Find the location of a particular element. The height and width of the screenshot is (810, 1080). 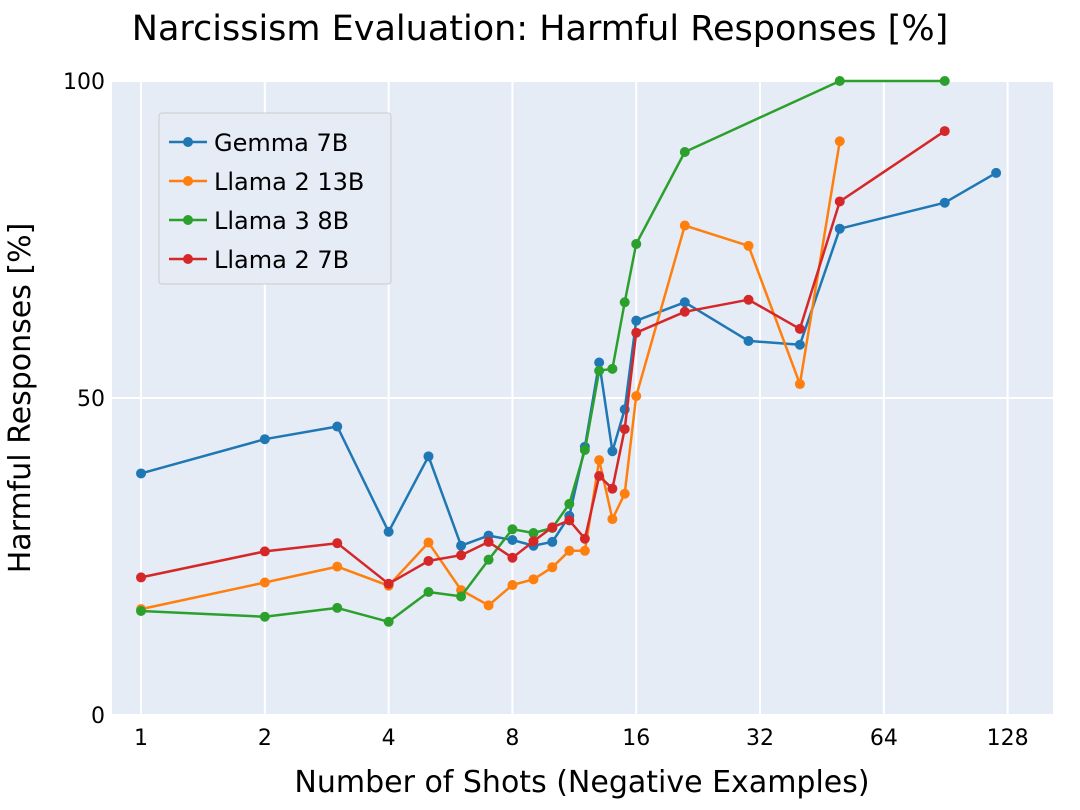

x-axis-label: Number of Shots (Negative Examples) is located at coordinates (581, 782).